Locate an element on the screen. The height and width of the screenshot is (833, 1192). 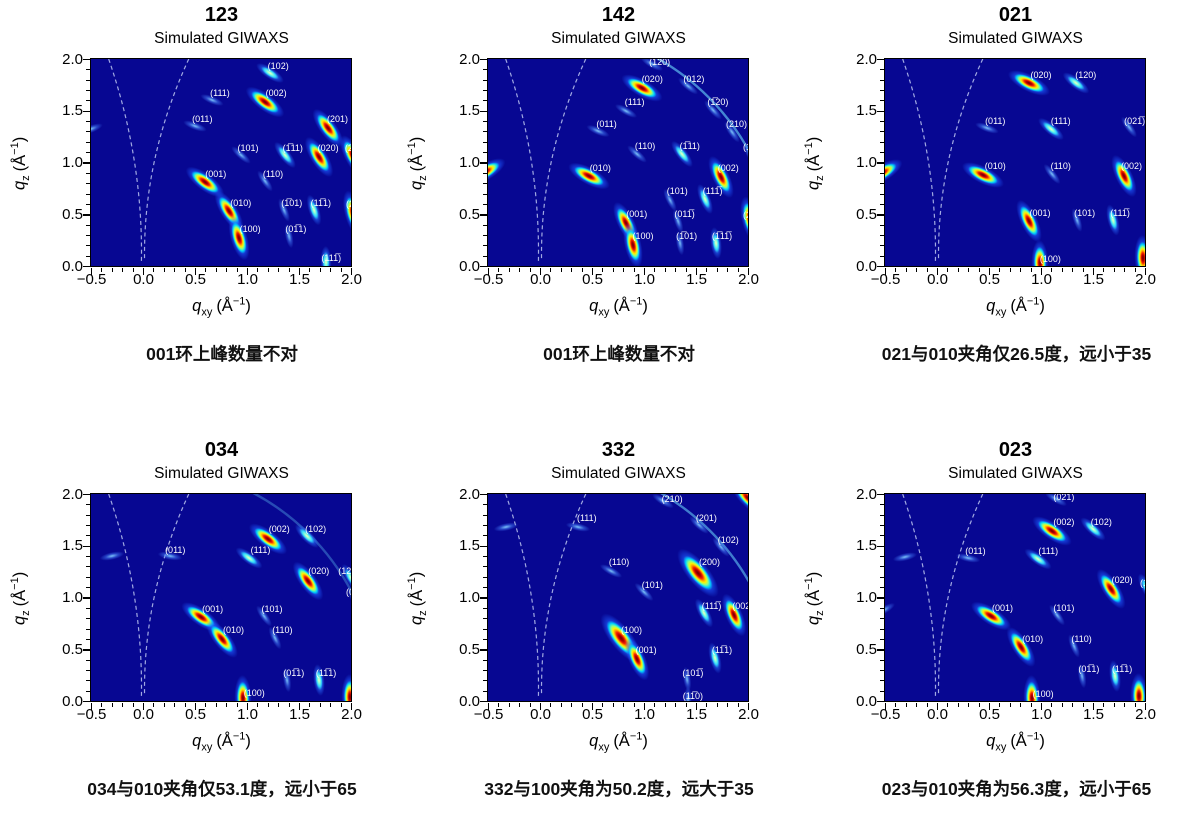
peak-label: (2 is located at coordinates (745, 215).